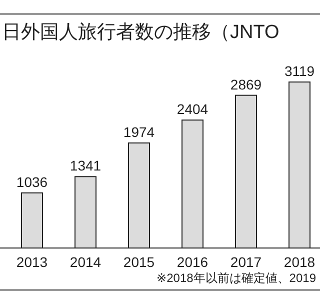 The height and width of the screenshot is (302, 320). Describe the element at coordinates (141, 32) in the screenshot. I see `chart-title: 日外国人旅行者数の推移（JNTO` at that location.